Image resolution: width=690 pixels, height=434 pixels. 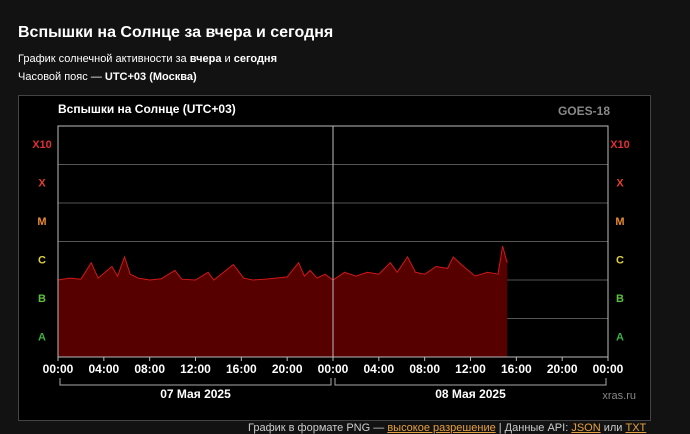 I want to click on page-title: Вспышки на Солнце за вчера и сегодня, so click(x=176, y=32).